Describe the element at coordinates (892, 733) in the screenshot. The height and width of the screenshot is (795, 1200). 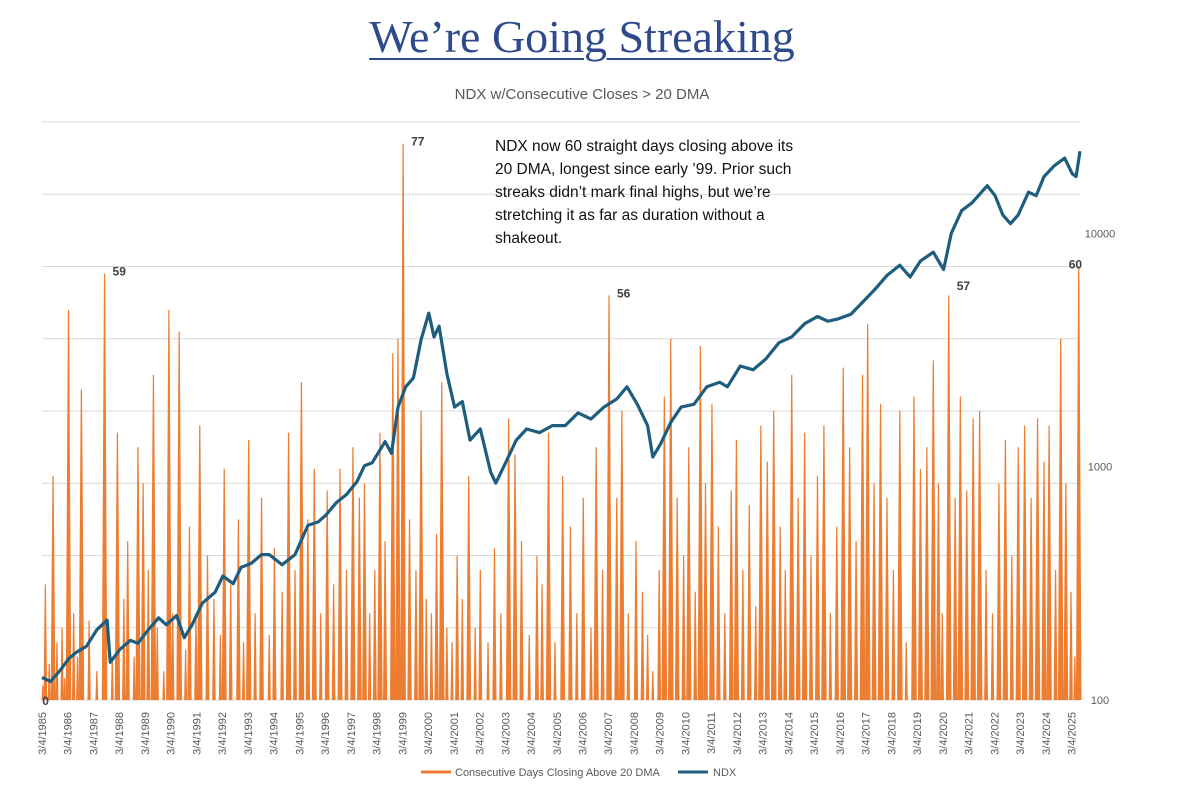
I see `x-tick-label: 3/4/2018` at that location.